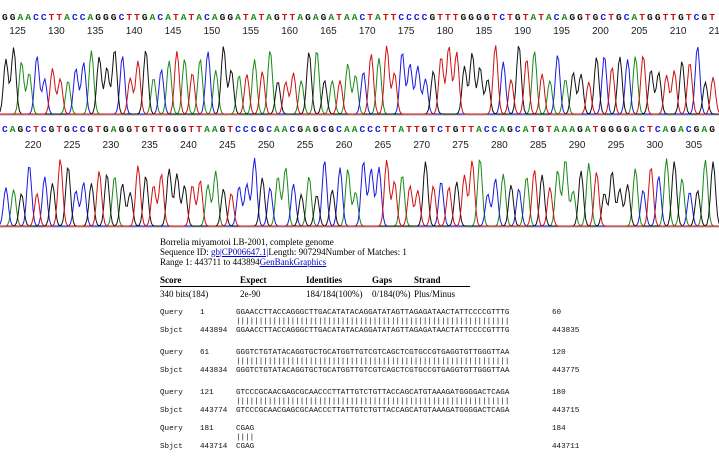 The image size is (719, 470). What do you see at coordinates (305, 145) in the screenshot?
I see `position-tick-label: 255` at bounding box center [305, 145].